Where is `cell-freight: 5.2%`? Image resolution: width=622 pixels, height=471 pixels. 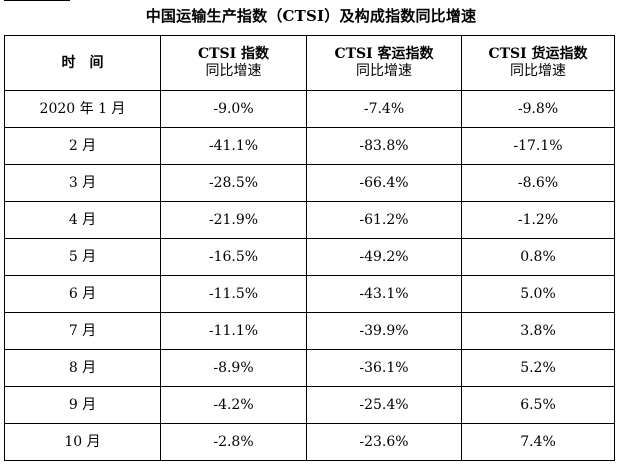 cell-freight: 5.2% is located at coordinates (538, 368).